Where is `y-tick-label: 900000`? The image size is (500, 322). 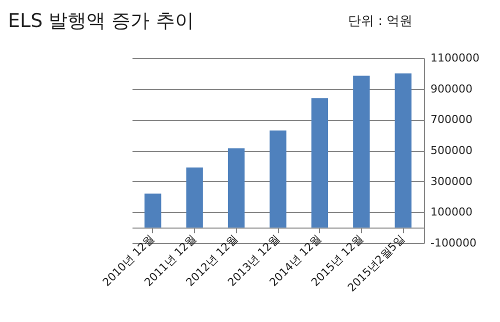 y-tick-label: 900000 is located at coordinates (451, 89).